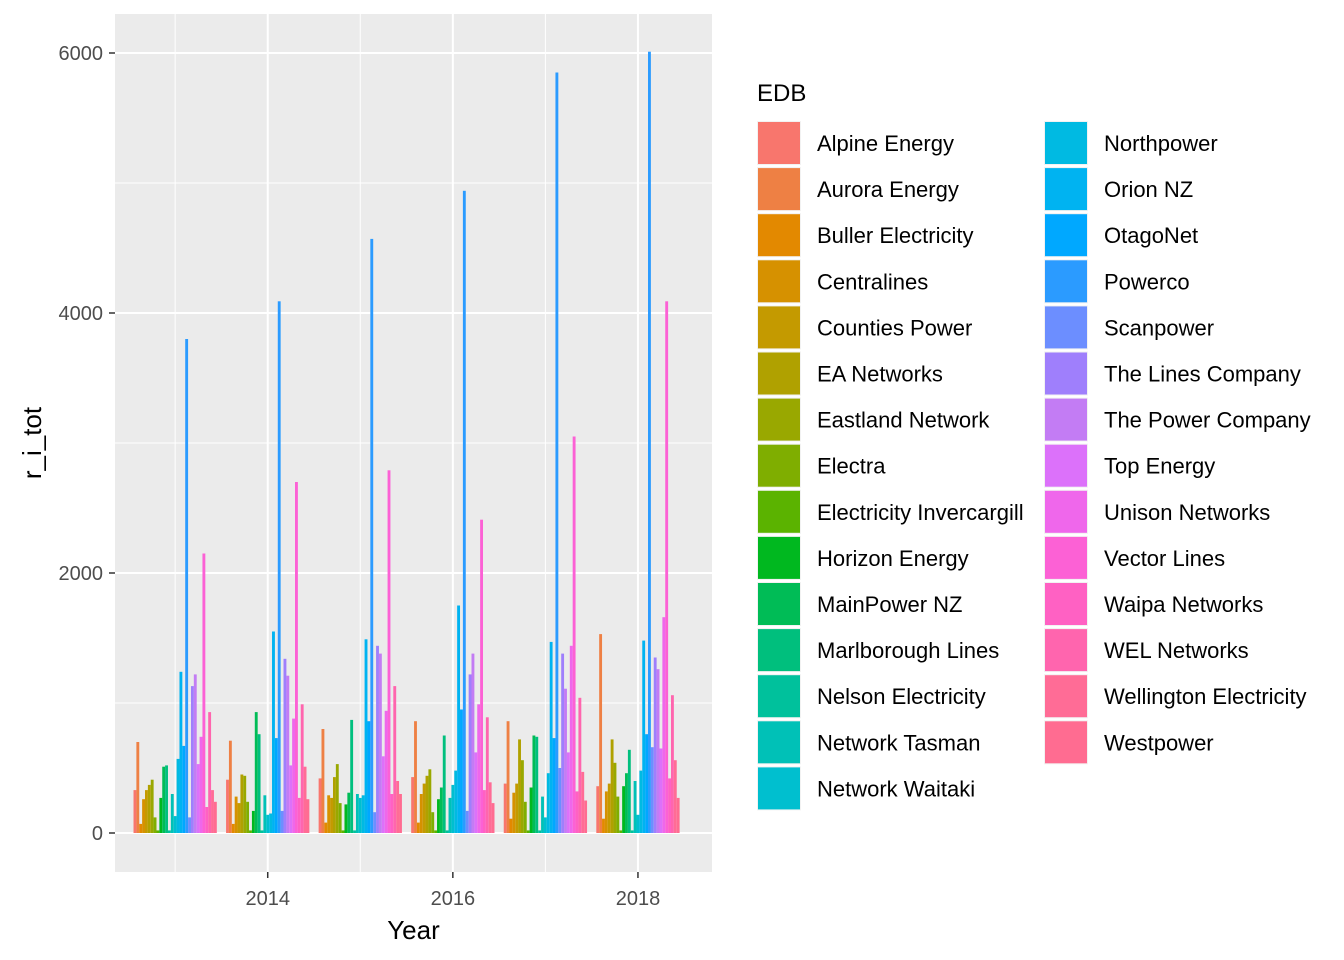  Describe the element at coordinates (898, 742) in the screenshot. I see `legend-label: Network Tasman` at that location.